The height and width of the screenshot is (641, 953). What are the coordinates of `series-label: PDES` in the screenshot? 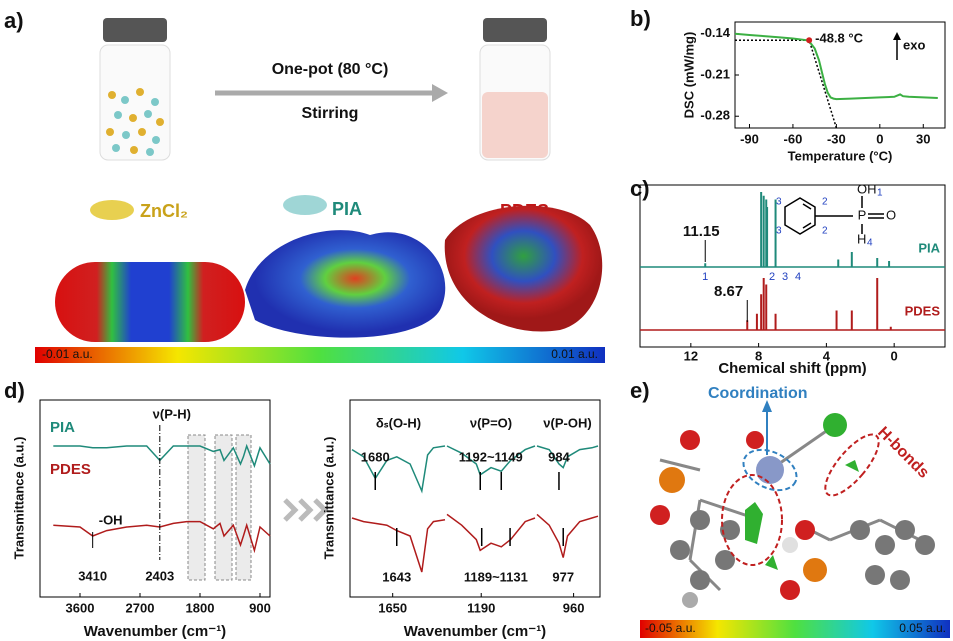 It's located at (923, 310).